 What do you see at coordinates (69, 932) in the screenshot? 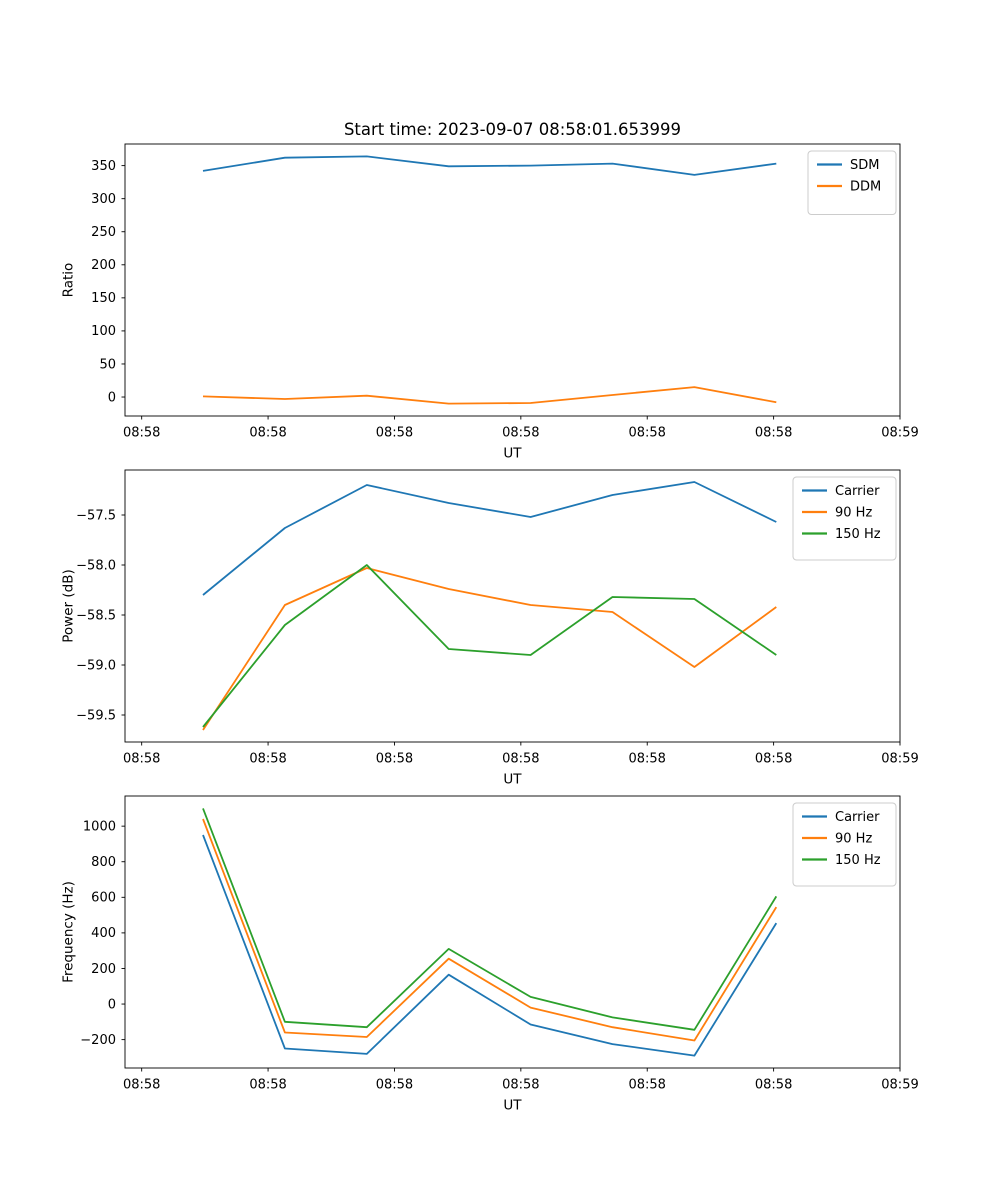
I see `axis-label-y: Frequency (Hz)` at bounding box center [69, 932].